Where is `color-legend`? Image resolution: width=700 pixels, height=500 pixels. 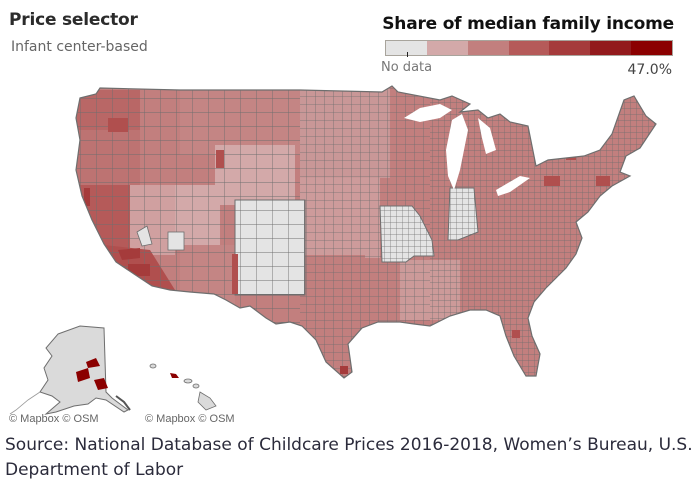
color-legend is located at coordinates (529, 48).